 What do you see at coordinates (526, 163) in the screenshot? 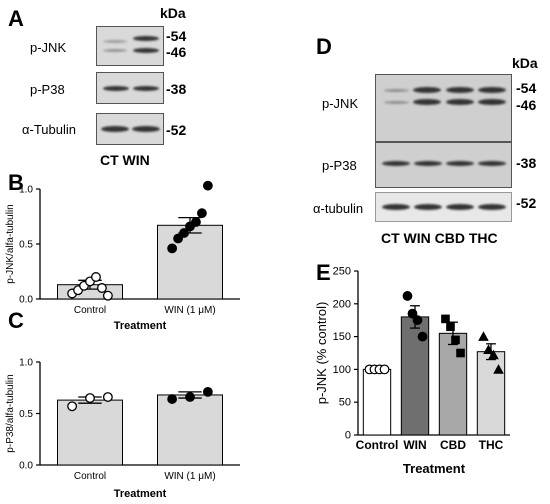
I see `mw-d-38: -38` at bounding box center [526, 163].